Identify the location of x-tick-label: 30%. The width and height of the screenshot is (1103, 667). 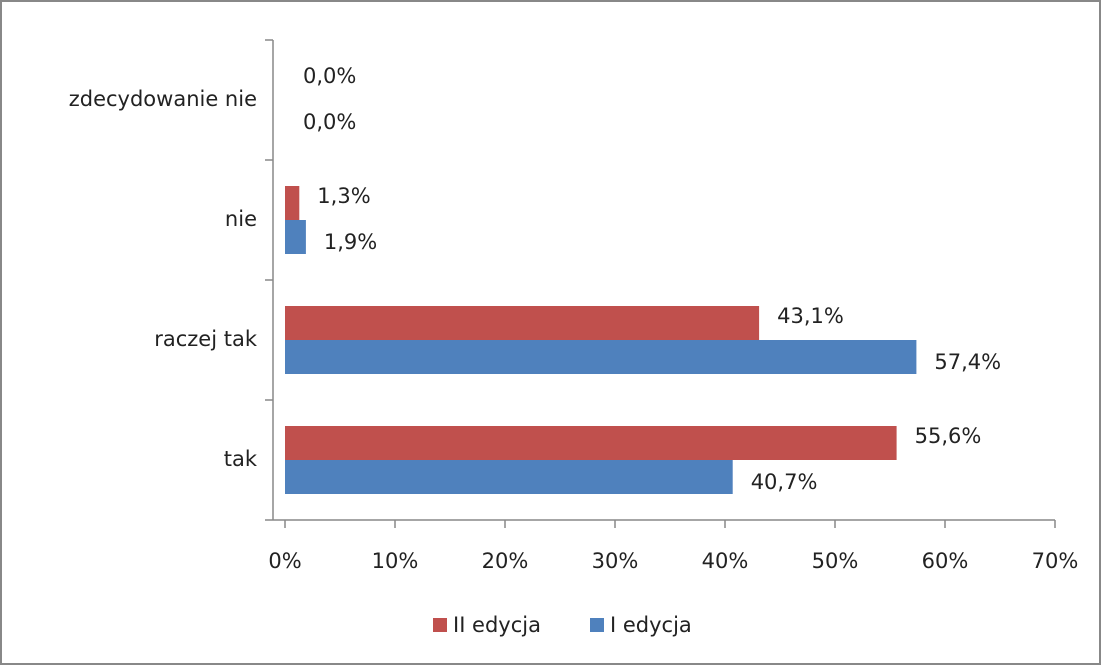
(615, 561).